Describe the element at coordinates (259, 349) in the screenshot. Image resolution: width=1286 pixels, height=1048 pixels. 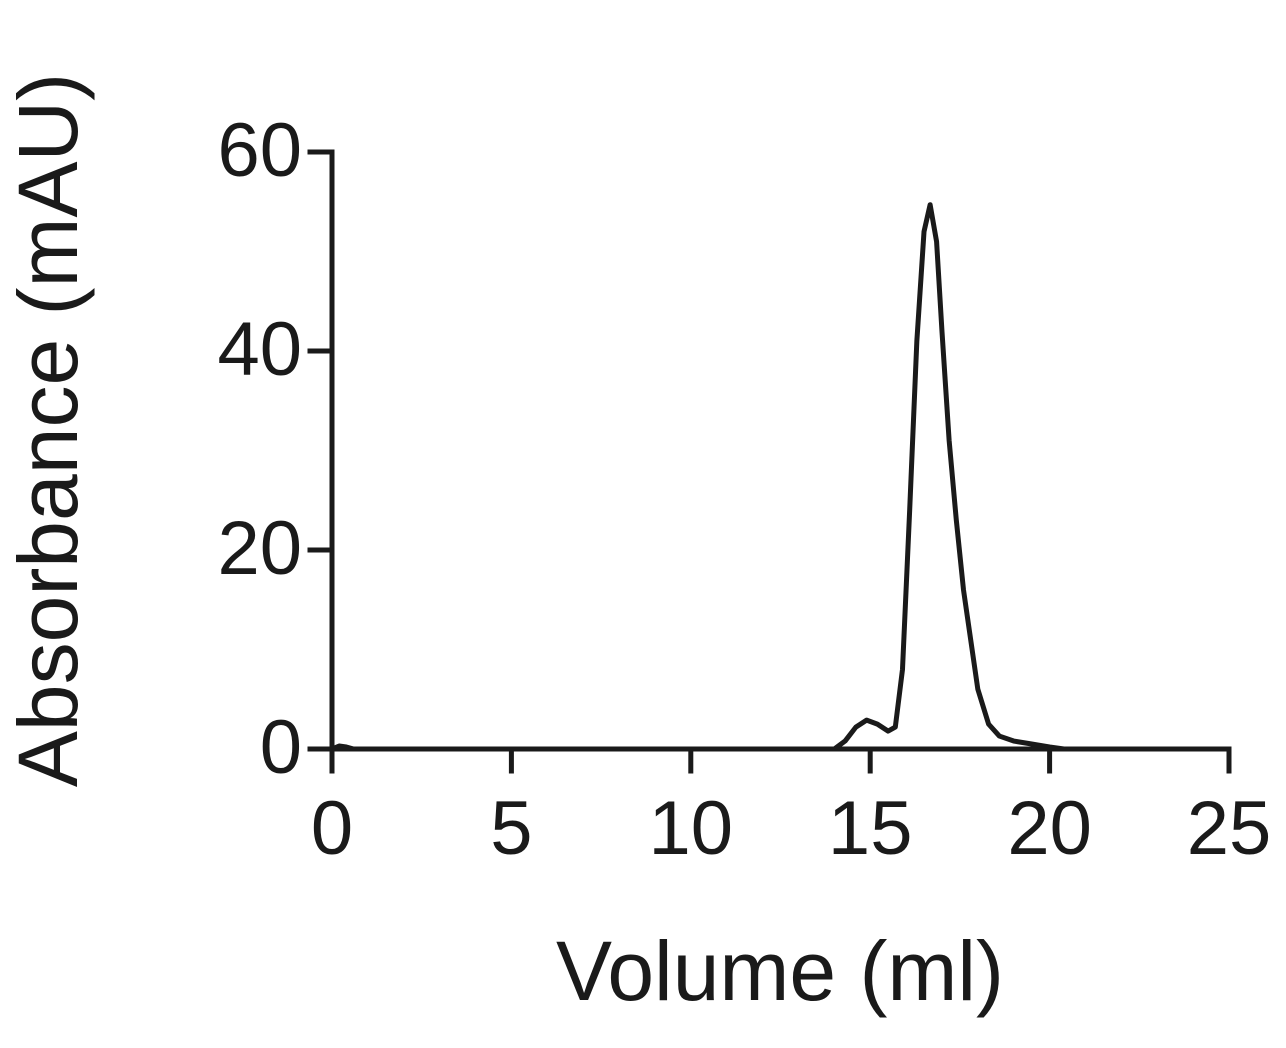
I see `y-tick-label: 40` at that location.